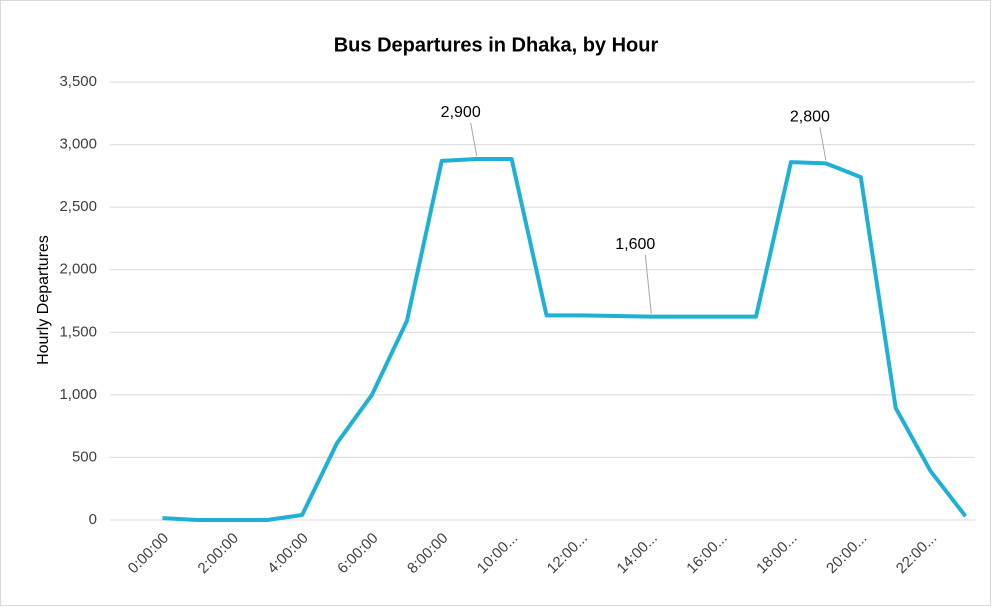  Describe the element at coordinates (635, 244) in the screenshot. I see `annotation: 1,600` at that location.